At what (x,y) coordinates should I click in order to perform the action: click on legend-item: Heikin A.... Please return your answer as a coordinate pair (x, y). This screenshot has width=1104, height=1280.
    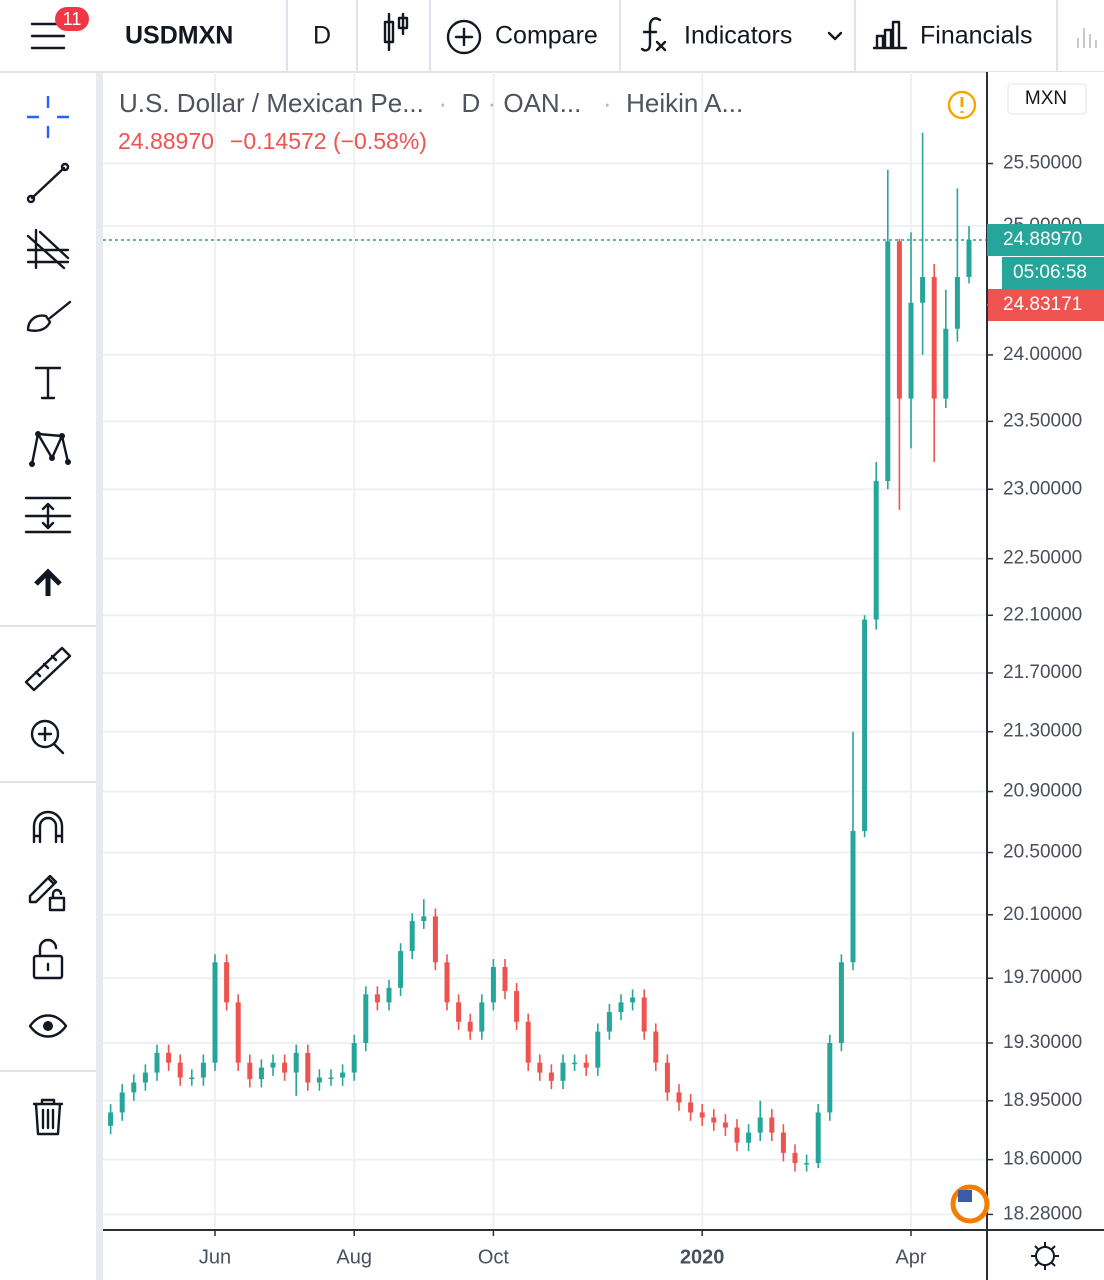
    Looking at the image, I should click on (684, 103).